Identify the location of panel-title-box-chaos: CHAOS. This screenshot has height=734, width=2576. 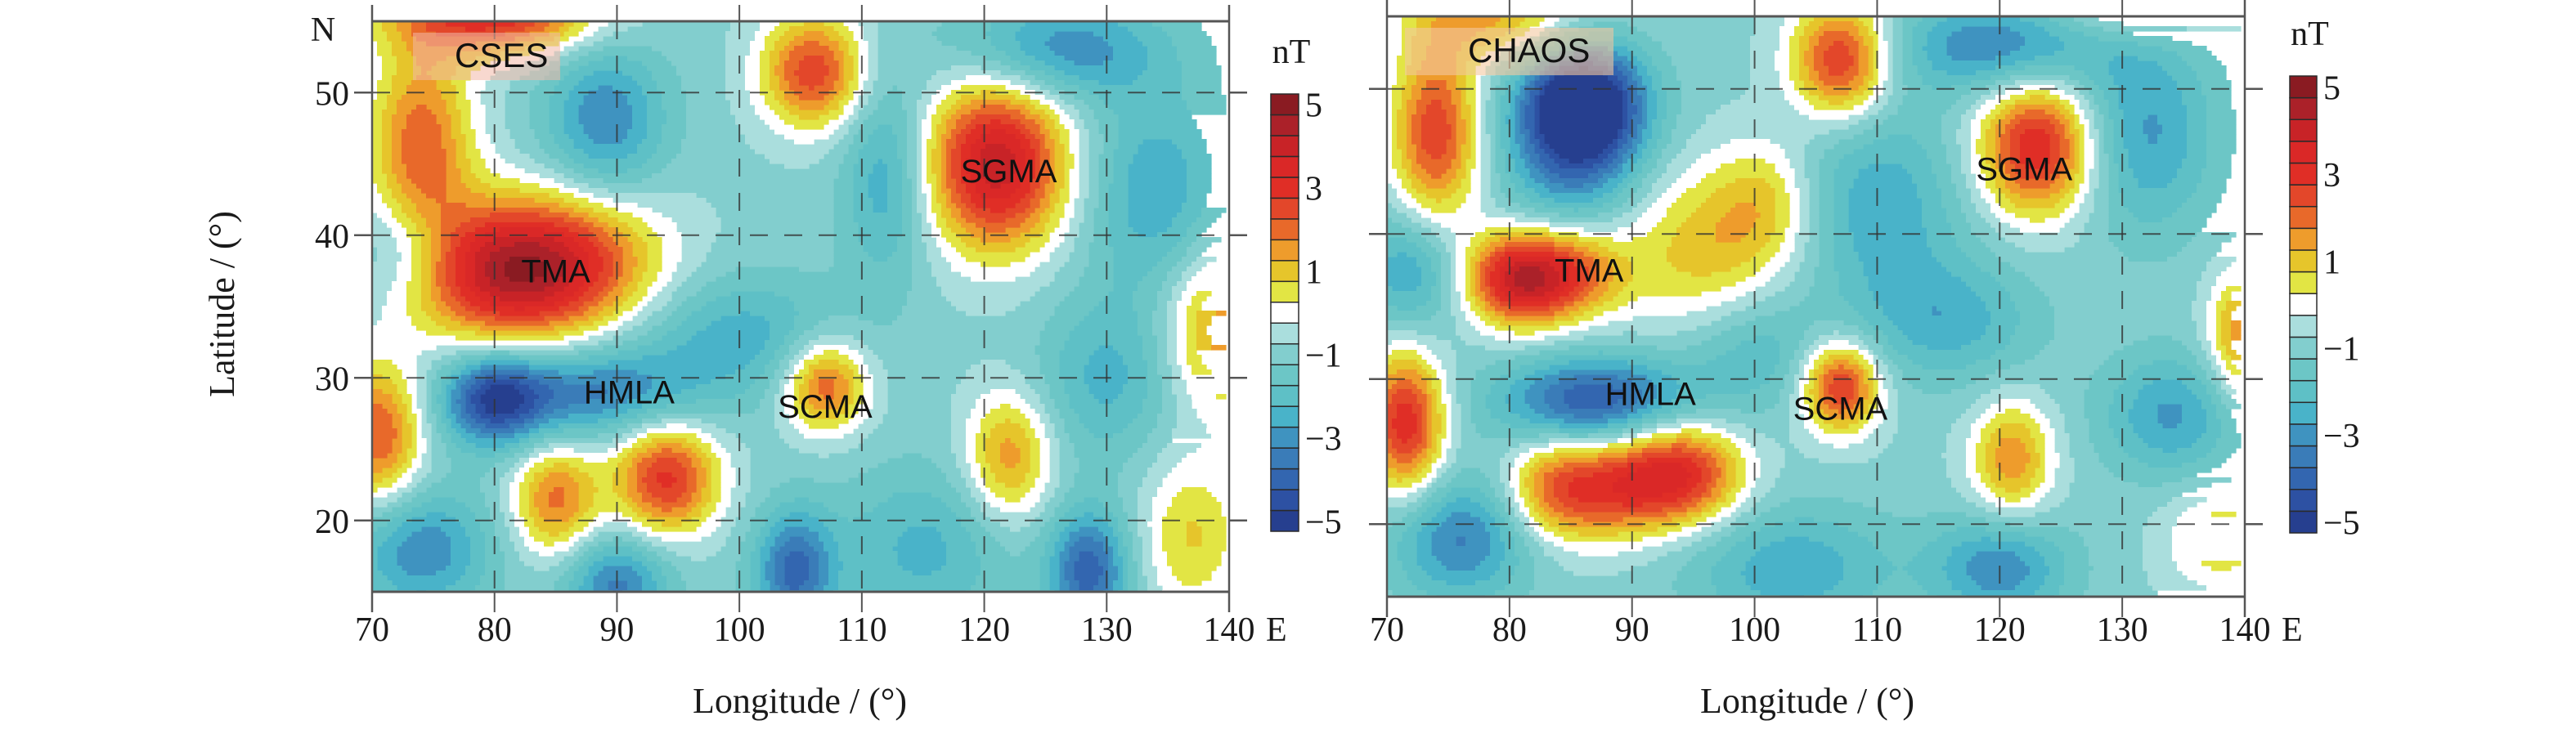
(1509, 51).